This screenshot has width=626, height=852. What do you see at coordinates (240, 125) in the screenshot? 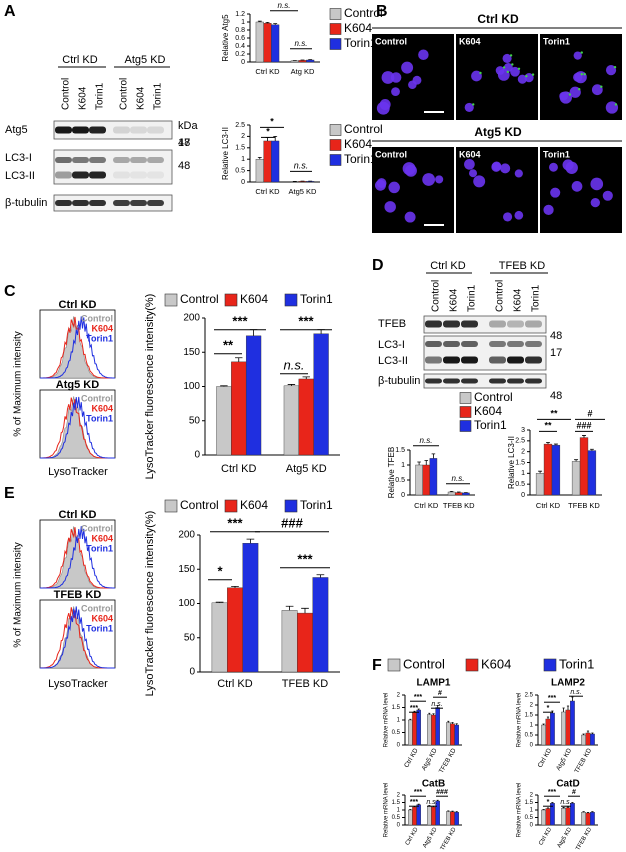
I see `y-tick-label: 2.5` at bounding box center [240, 125].